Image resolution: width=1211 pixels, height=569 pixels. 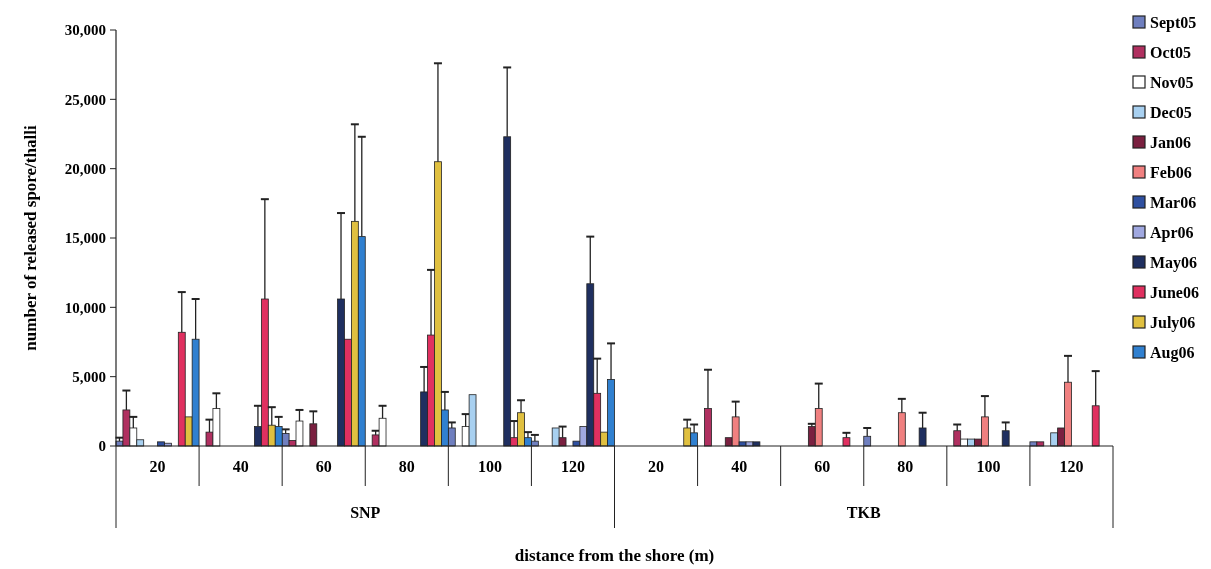 What do you see at coordinates (85, 168) in the screenshot?
I see `y-tick-label: 20,000` at bounding box center [85, 168].